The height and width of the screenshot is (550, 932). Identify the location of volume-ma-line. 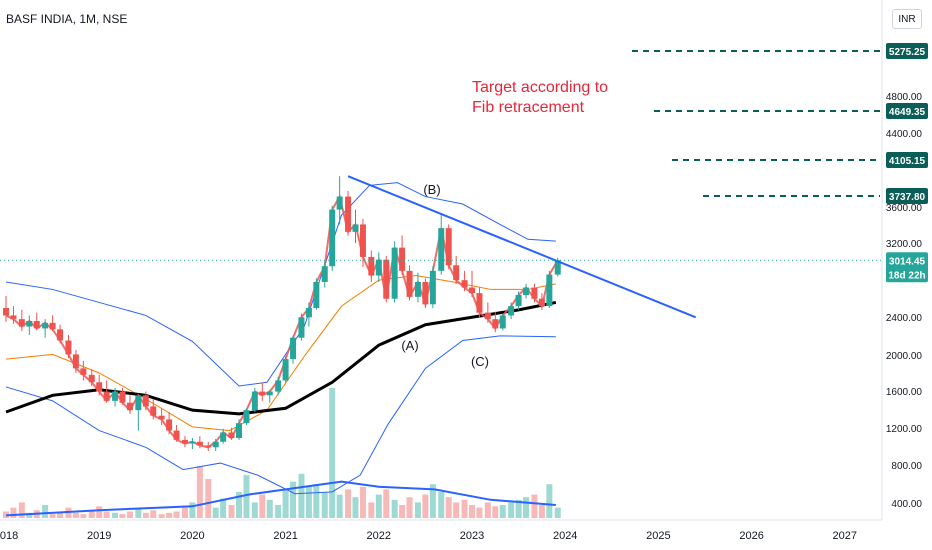
(280, 498).